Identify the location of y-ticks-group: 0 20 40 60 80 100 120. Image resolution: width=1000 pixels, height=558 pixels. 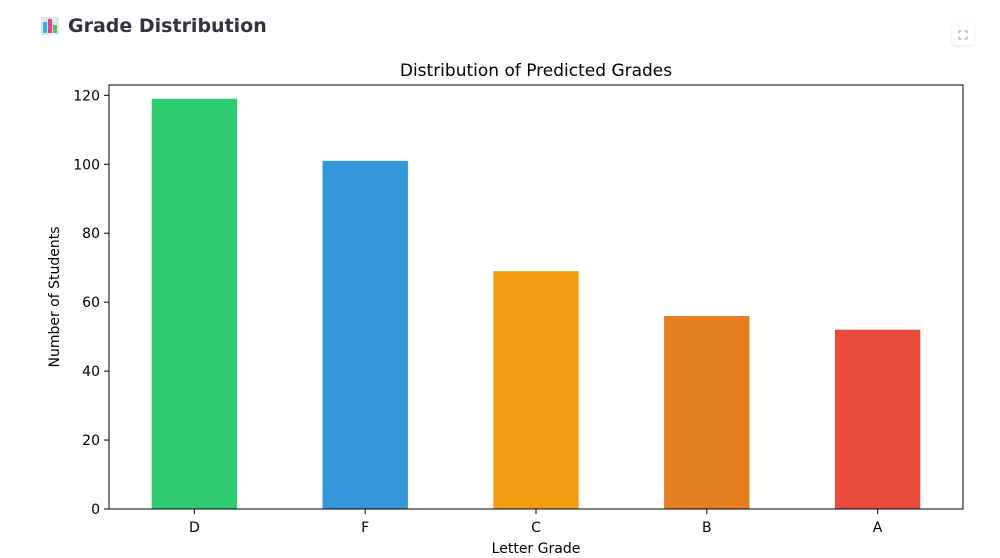
(91, 303).